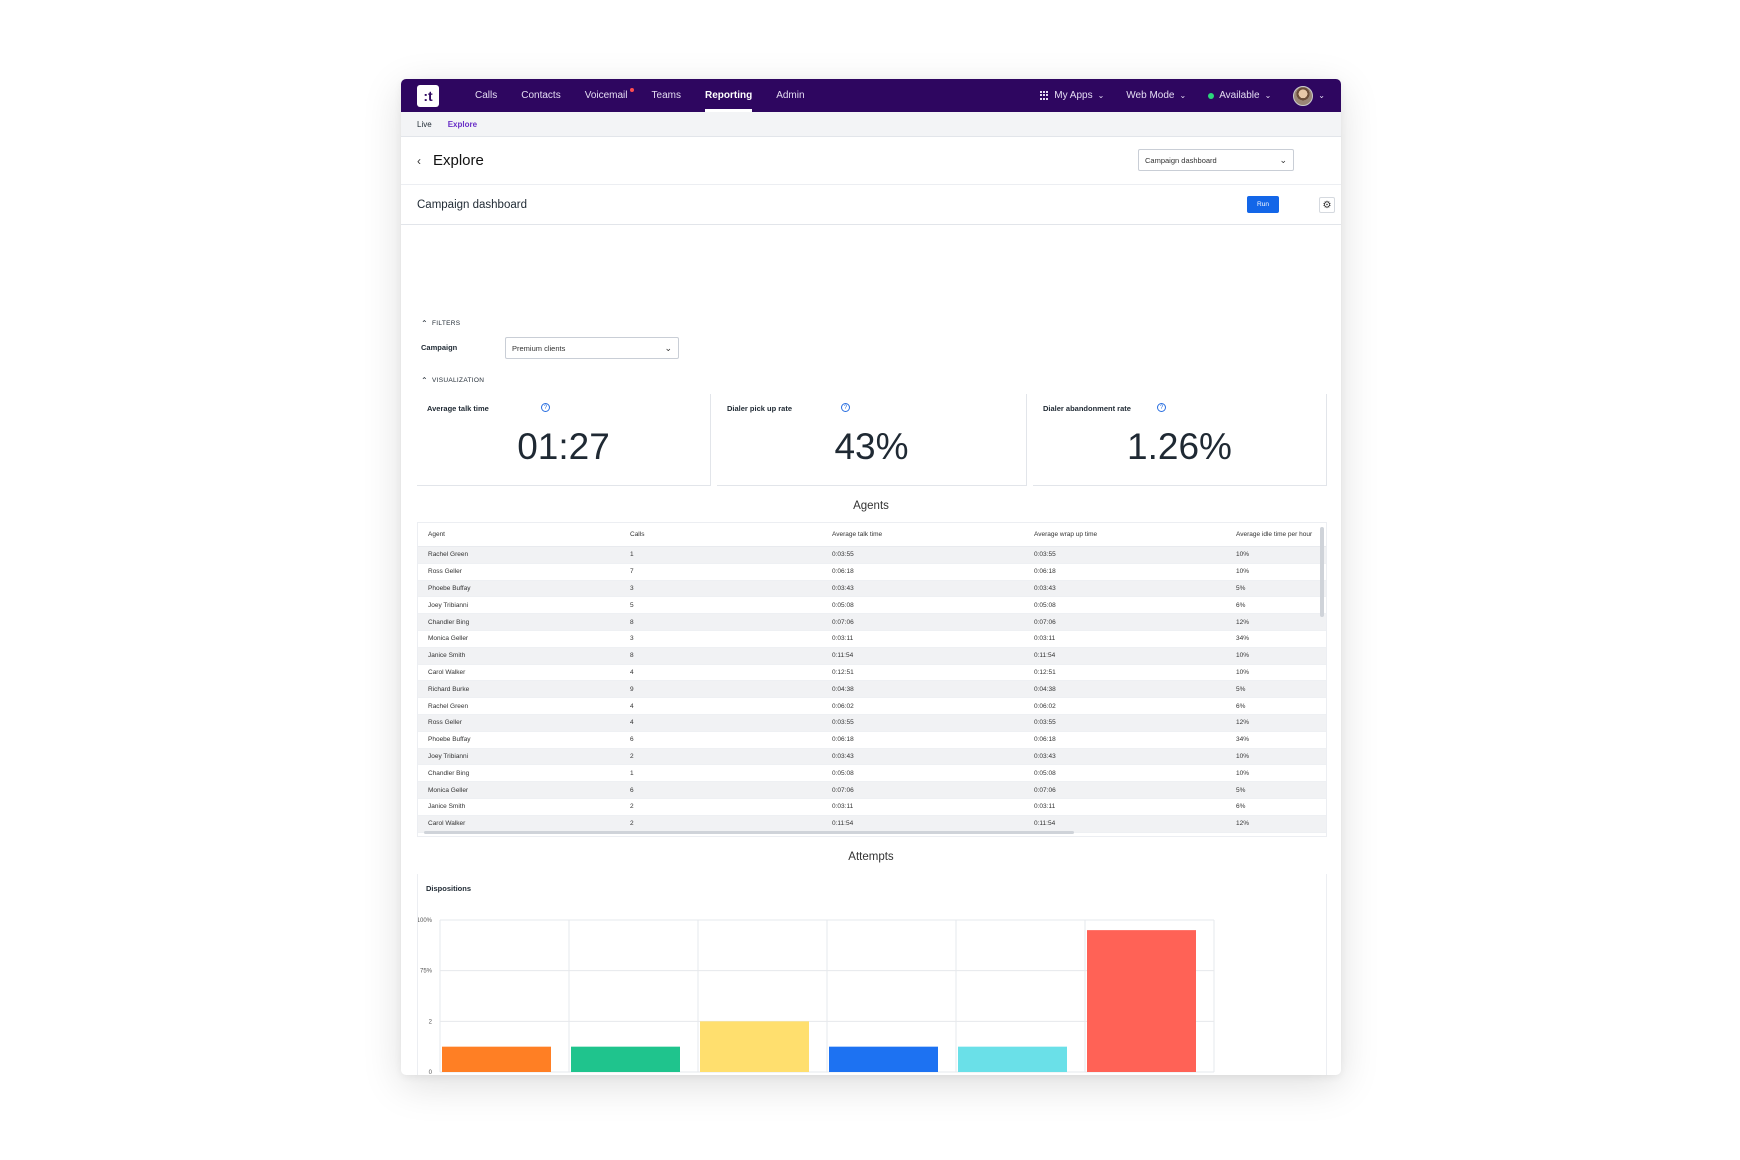 The width and height of the screenshot is (1740, 1160). Describe the element at coordinates (632, 790) in the screenshot. I see `table-cell: 6` at that location.